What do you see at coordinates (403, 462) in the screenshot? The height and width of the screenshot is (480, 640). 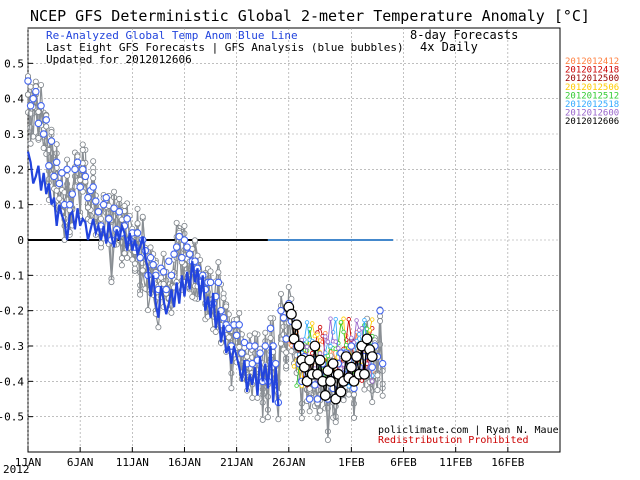 I see `x-tick-label: 6FEB` at bounding box center [403, 462].